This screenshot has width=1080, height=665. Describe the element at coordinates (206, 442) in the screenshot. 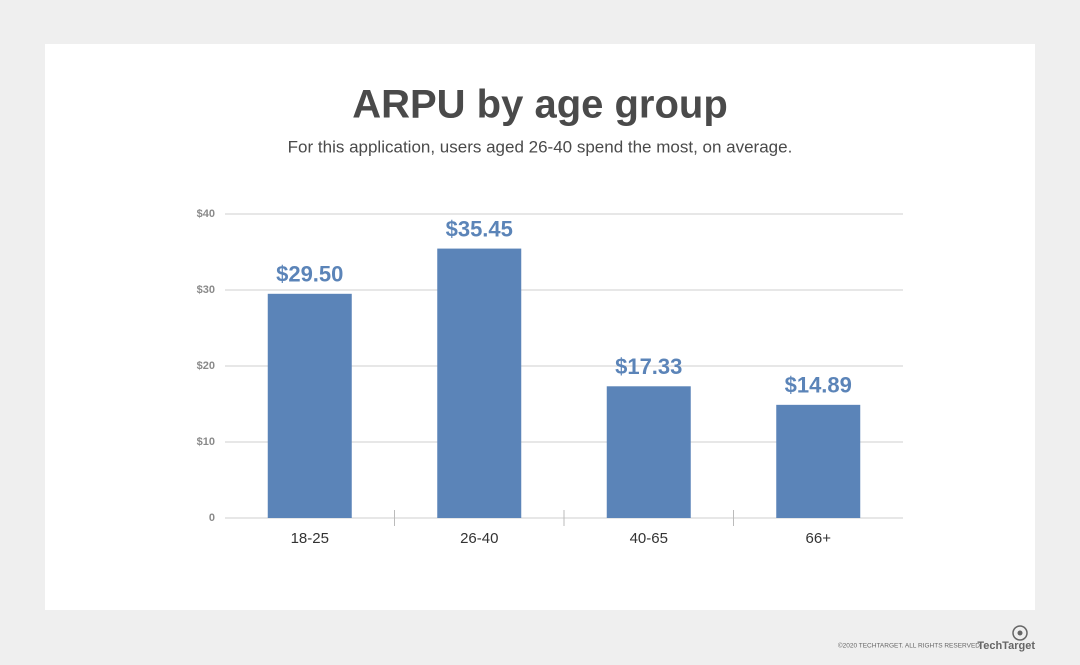

I see `y-tick-label: $10` at that location.